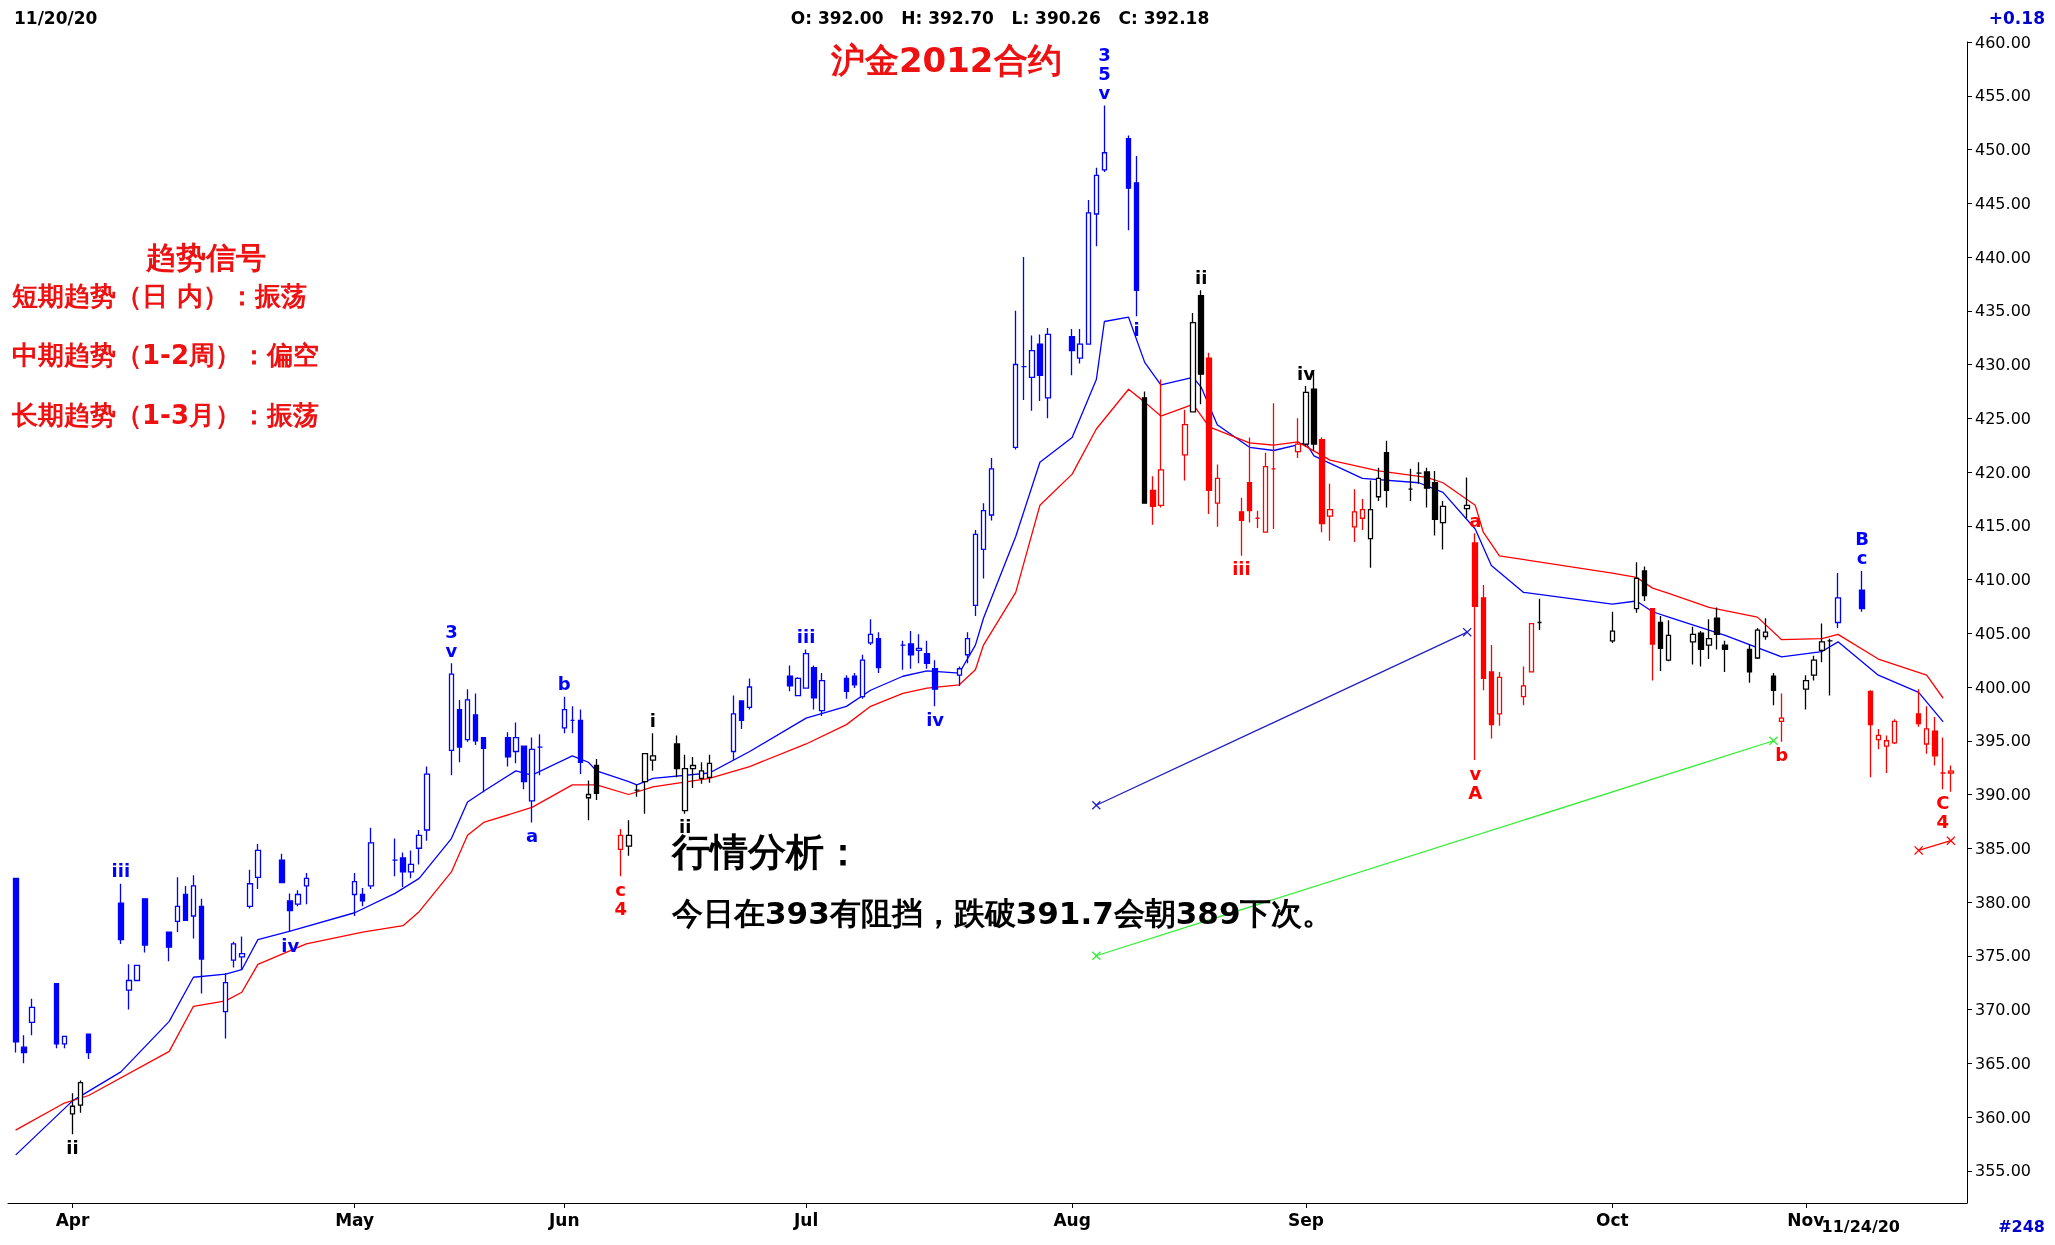  Describe the element at coordinates (290, 945) in the screenshot. I see `annotation: iv` at that location.